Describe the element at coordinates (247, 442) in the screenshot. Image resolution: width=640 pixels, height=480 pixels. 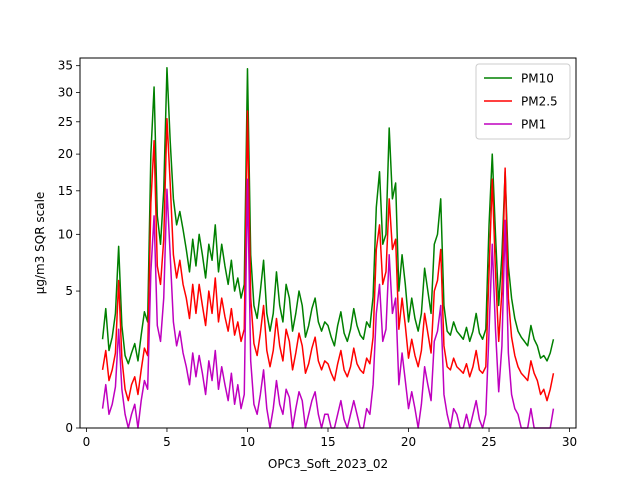
I see `x-tick-label: 10` at that location.